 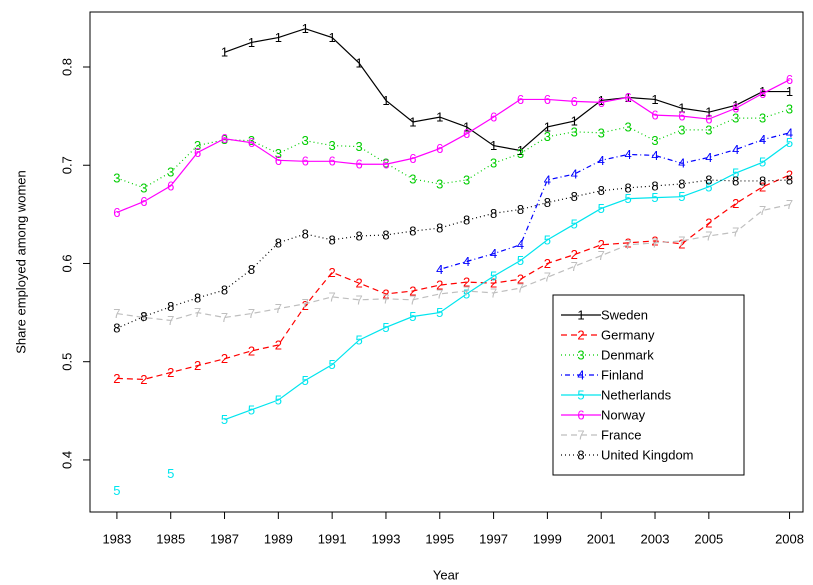 What do you see at coordinates (647, 454) in the screenshot?
I see `legend-label: United Kingdom` at bounding box center [647, 454].